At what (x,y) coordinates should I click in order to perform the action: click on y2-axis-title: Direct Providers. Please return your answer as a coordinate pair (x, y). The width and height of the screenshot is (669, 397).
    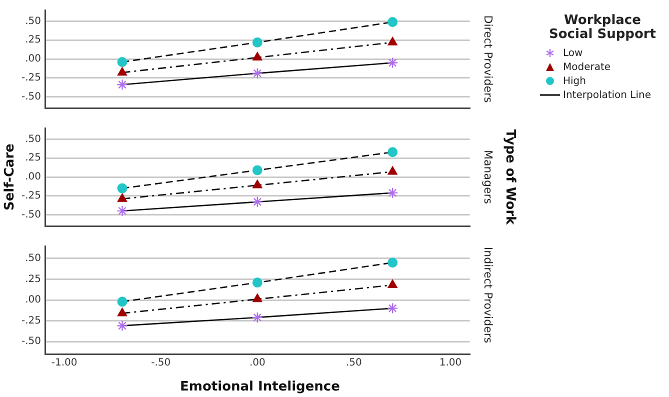
    Looking at the image, I should click on (488, 59).